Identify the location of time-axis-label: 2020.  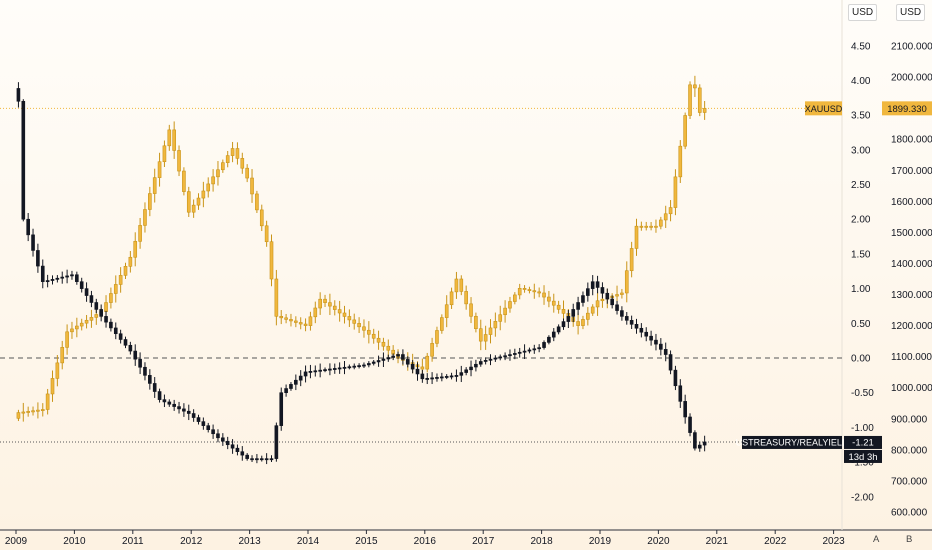
(658, 541).